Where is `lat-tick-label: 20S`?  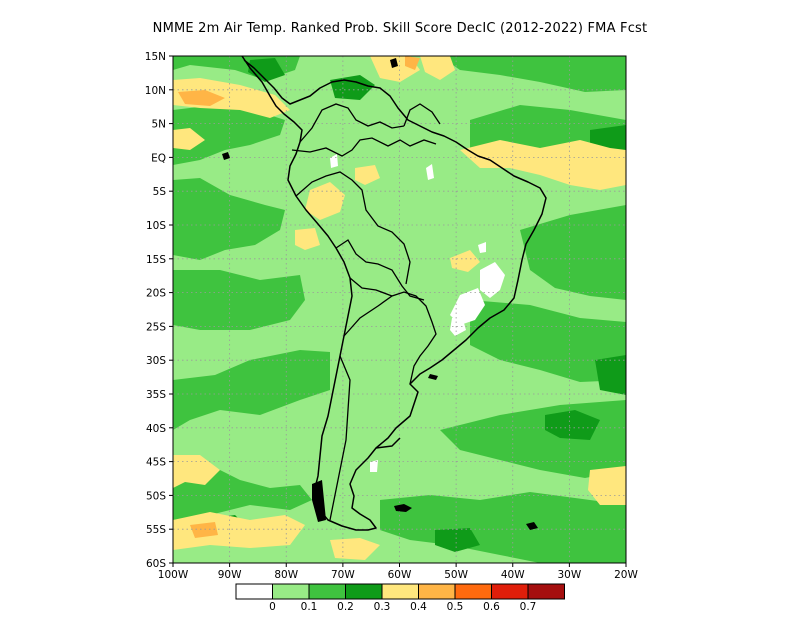
lat-tick-label: 20S is located at coordinates (156, 294).